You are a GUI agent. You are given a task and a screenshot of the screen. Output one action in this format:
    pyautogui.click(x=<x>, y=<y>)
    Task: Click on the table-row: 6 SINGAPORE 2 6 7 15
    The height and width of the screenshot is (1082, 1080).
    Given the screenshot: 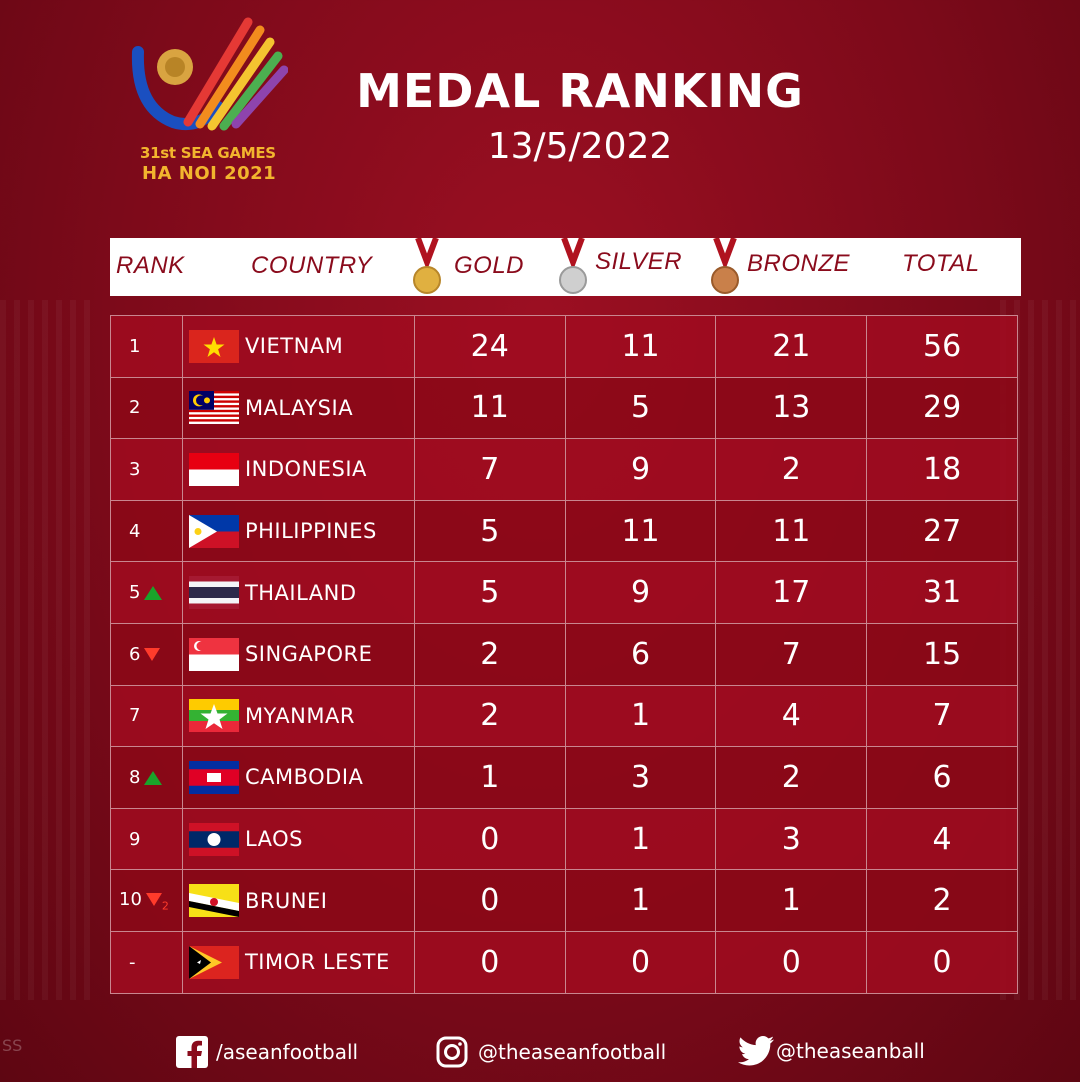 What is the action you would take?
    pyautogui.click(x=564, y=654)
    